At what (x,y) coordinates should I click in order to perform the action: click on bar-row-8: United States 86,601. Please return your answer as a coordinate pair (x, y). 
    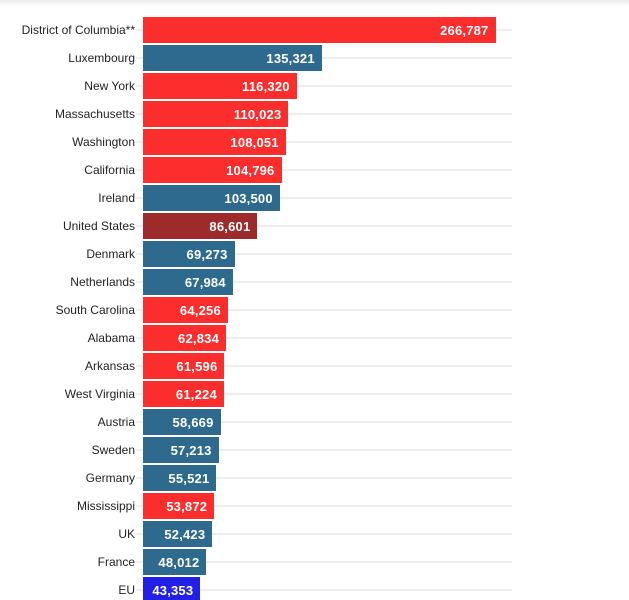
    Looking at the image, I should click on (314, 226).